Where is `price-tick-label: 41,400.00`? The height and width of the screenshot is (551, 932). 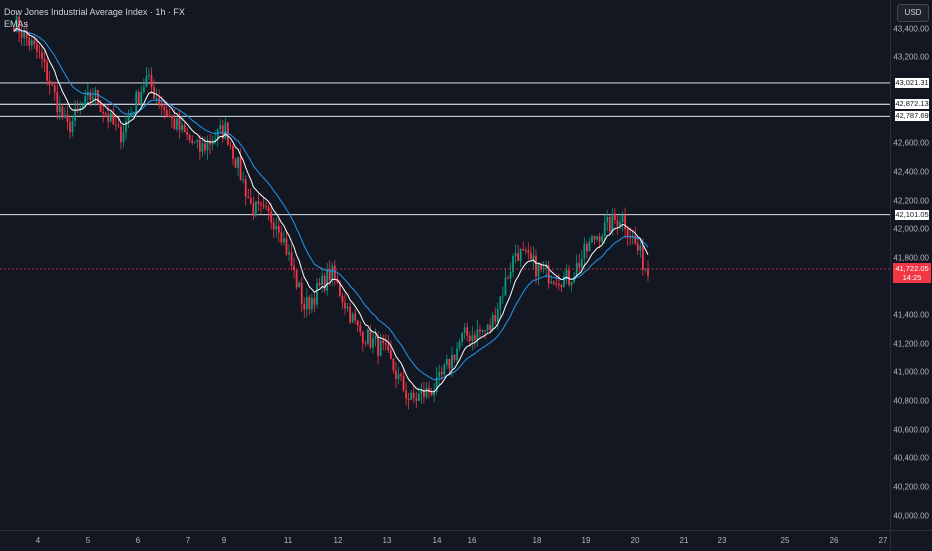
price-tick-label: 41,400.00 is located at coordinates (911, 315).